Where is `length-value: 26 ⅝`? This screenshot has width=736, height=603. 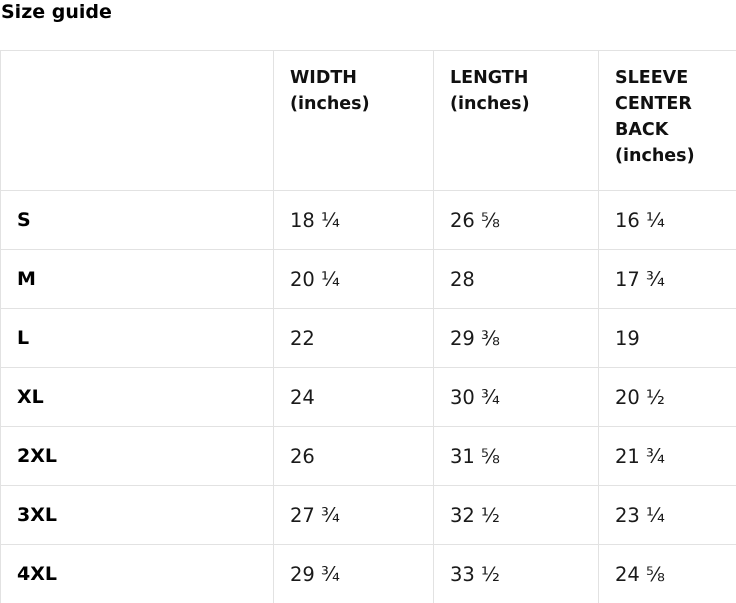
length-value: 26 ⅝ is located at coordinates (516, 220).